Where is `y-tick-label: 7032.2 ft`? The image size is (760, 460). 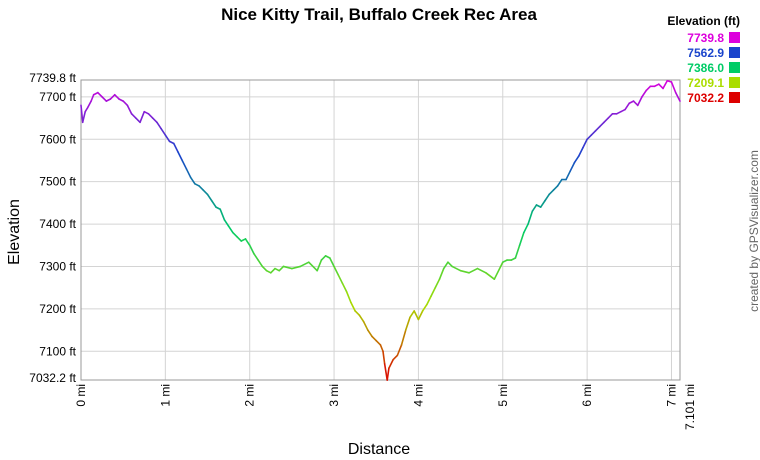 y-tick-label: 7032.2 ft is located at coordinates (52, 378).